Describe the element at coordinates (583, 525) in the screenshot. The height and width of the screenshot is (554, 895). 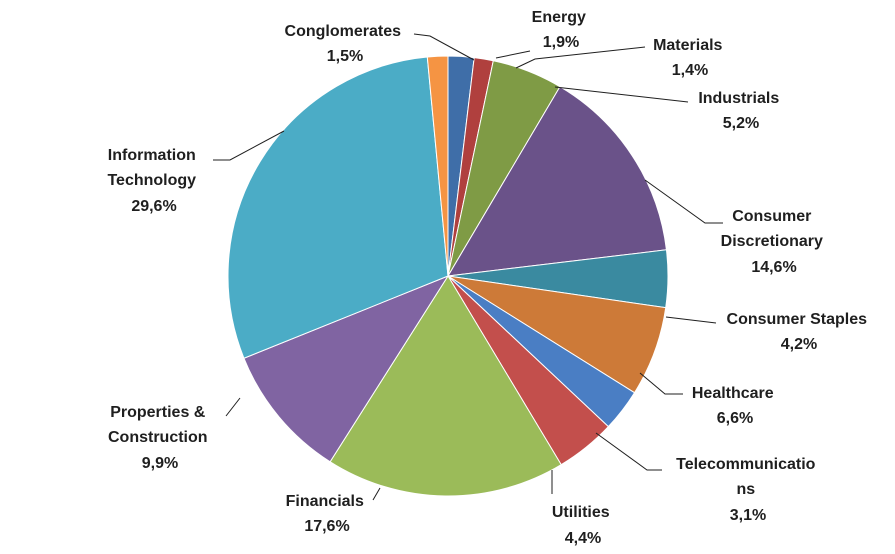
I see `label-utilities: Utilities 4,4%` at that location.